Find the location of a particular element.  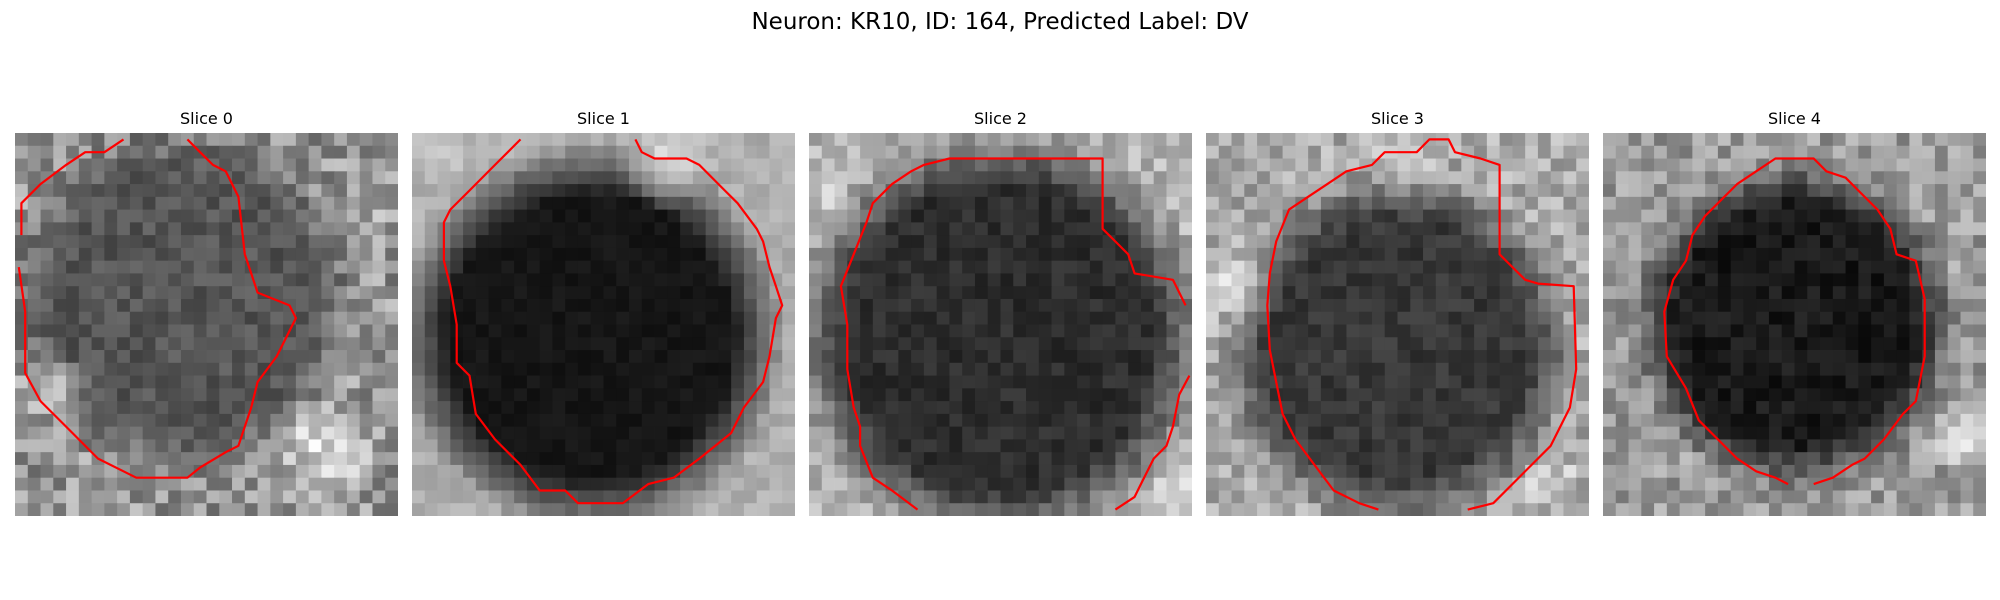

slice-panel-2: Slice 2 is located at coordinates (1000, 314).